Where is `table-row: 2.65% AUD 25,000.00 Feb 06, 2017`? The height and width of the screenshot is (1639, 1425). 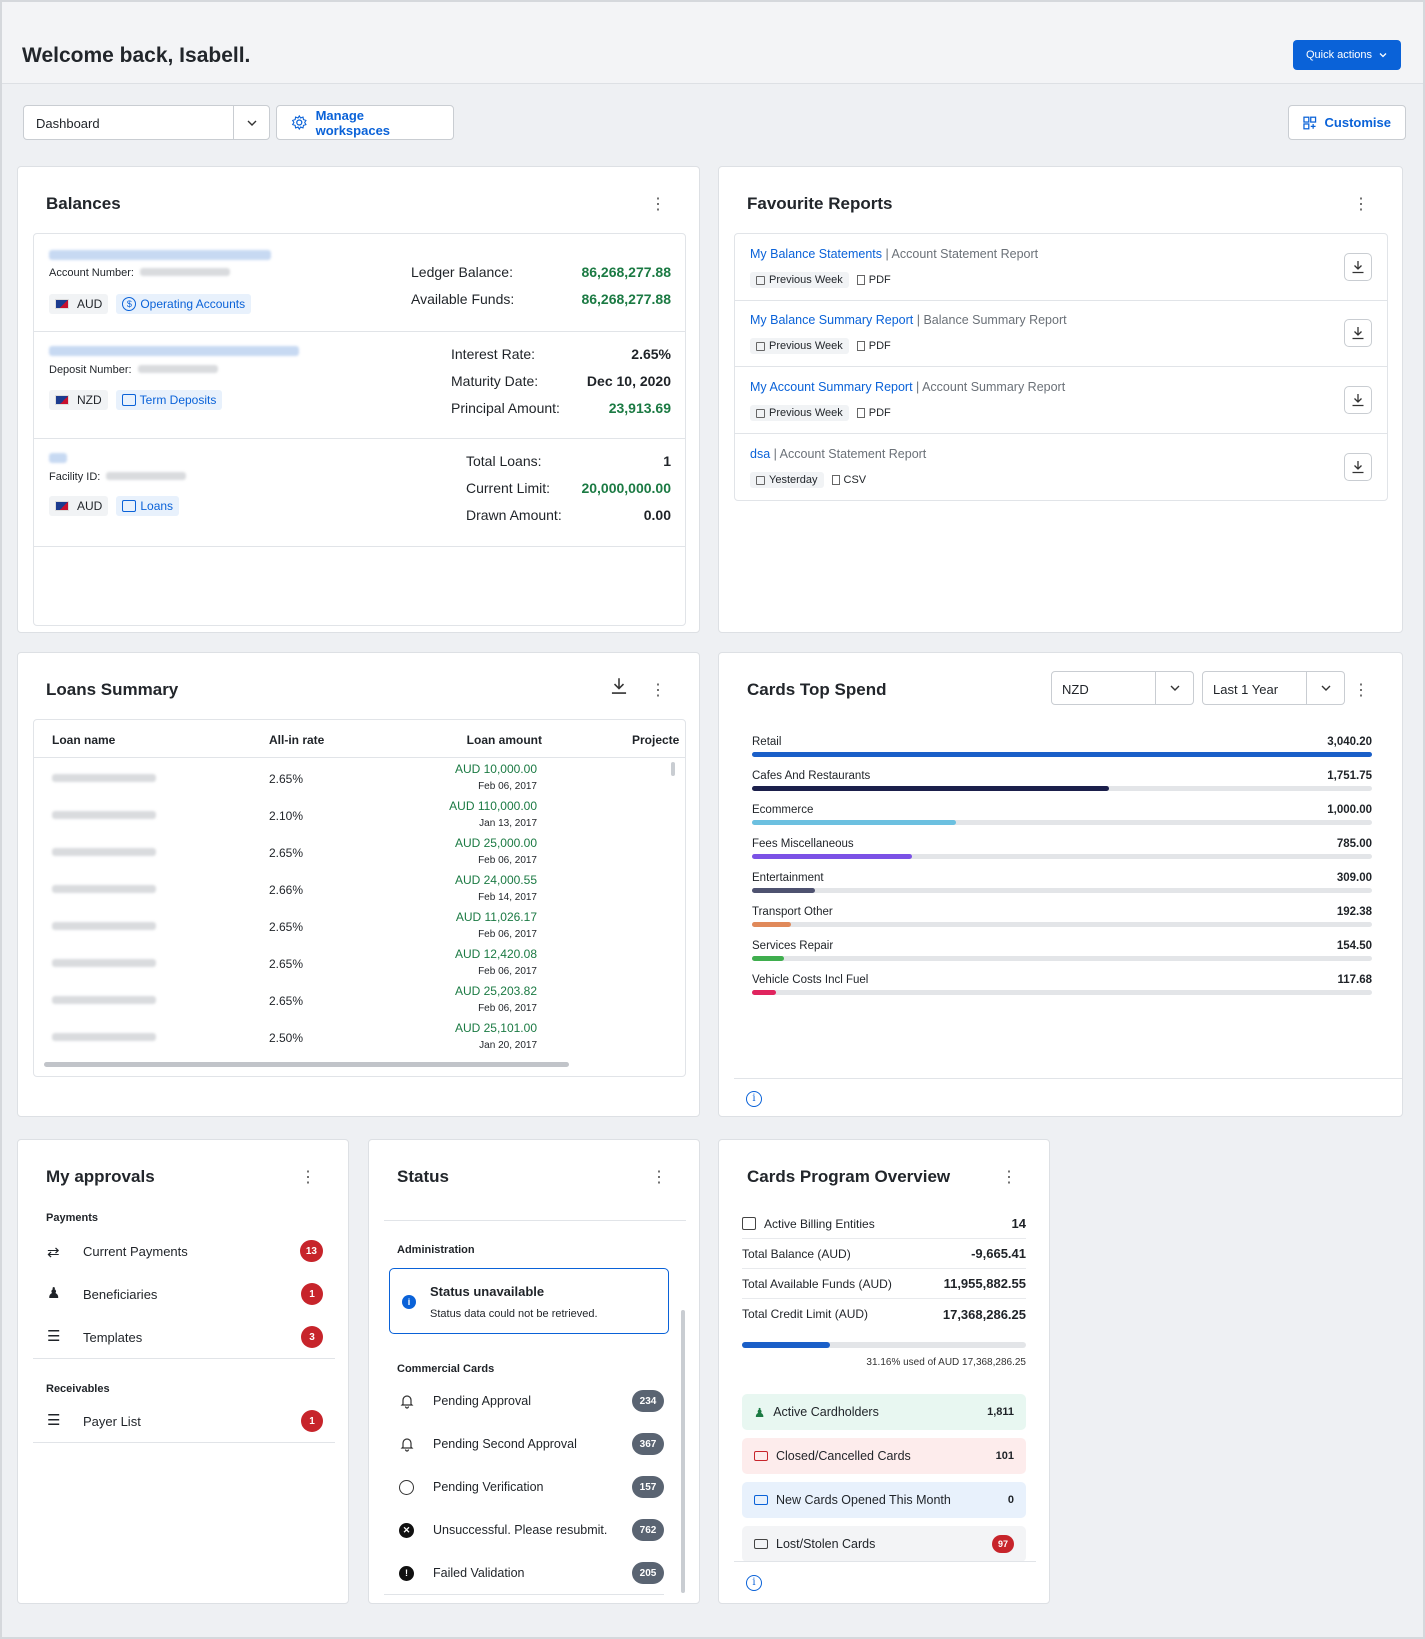
table-row: 2.65% AUD 25,000.00 Feb 06, 2017 is located at coordinates (352, 852).